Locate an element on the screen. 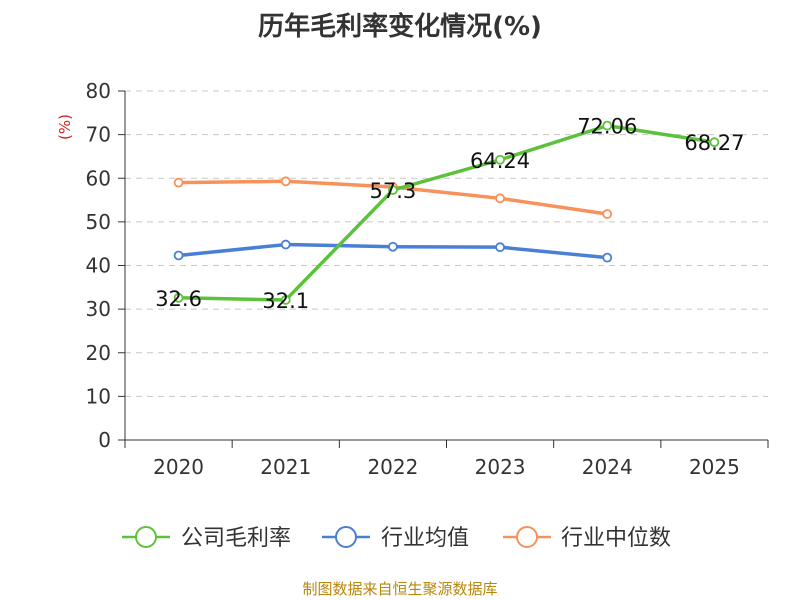 Image resolution: width=800 pixels, height=600 pixels. x-tick-label: 2020 is located at coordinates (178, 467).